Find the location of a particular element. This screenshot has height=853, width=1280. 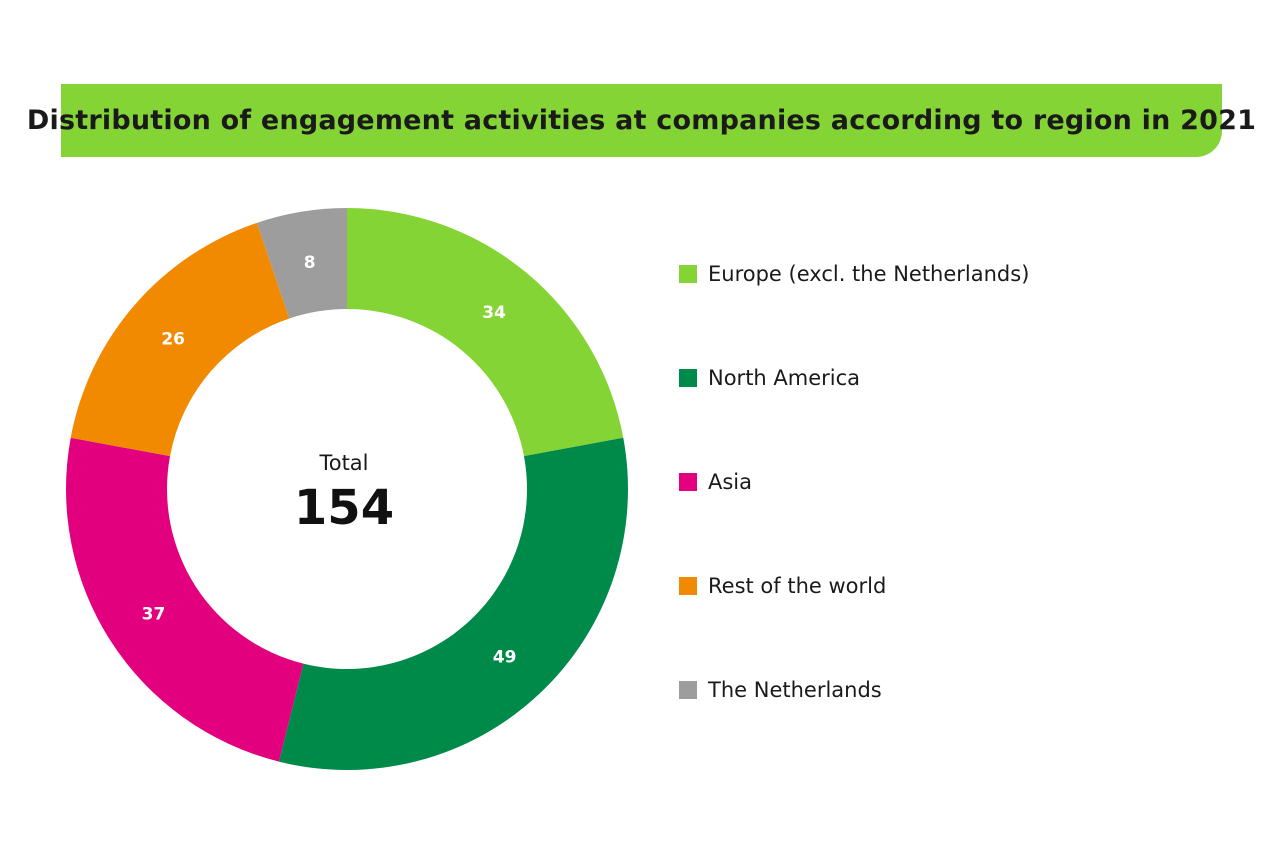

legend-item-north-america: North America is located at coordinates (854, 378).